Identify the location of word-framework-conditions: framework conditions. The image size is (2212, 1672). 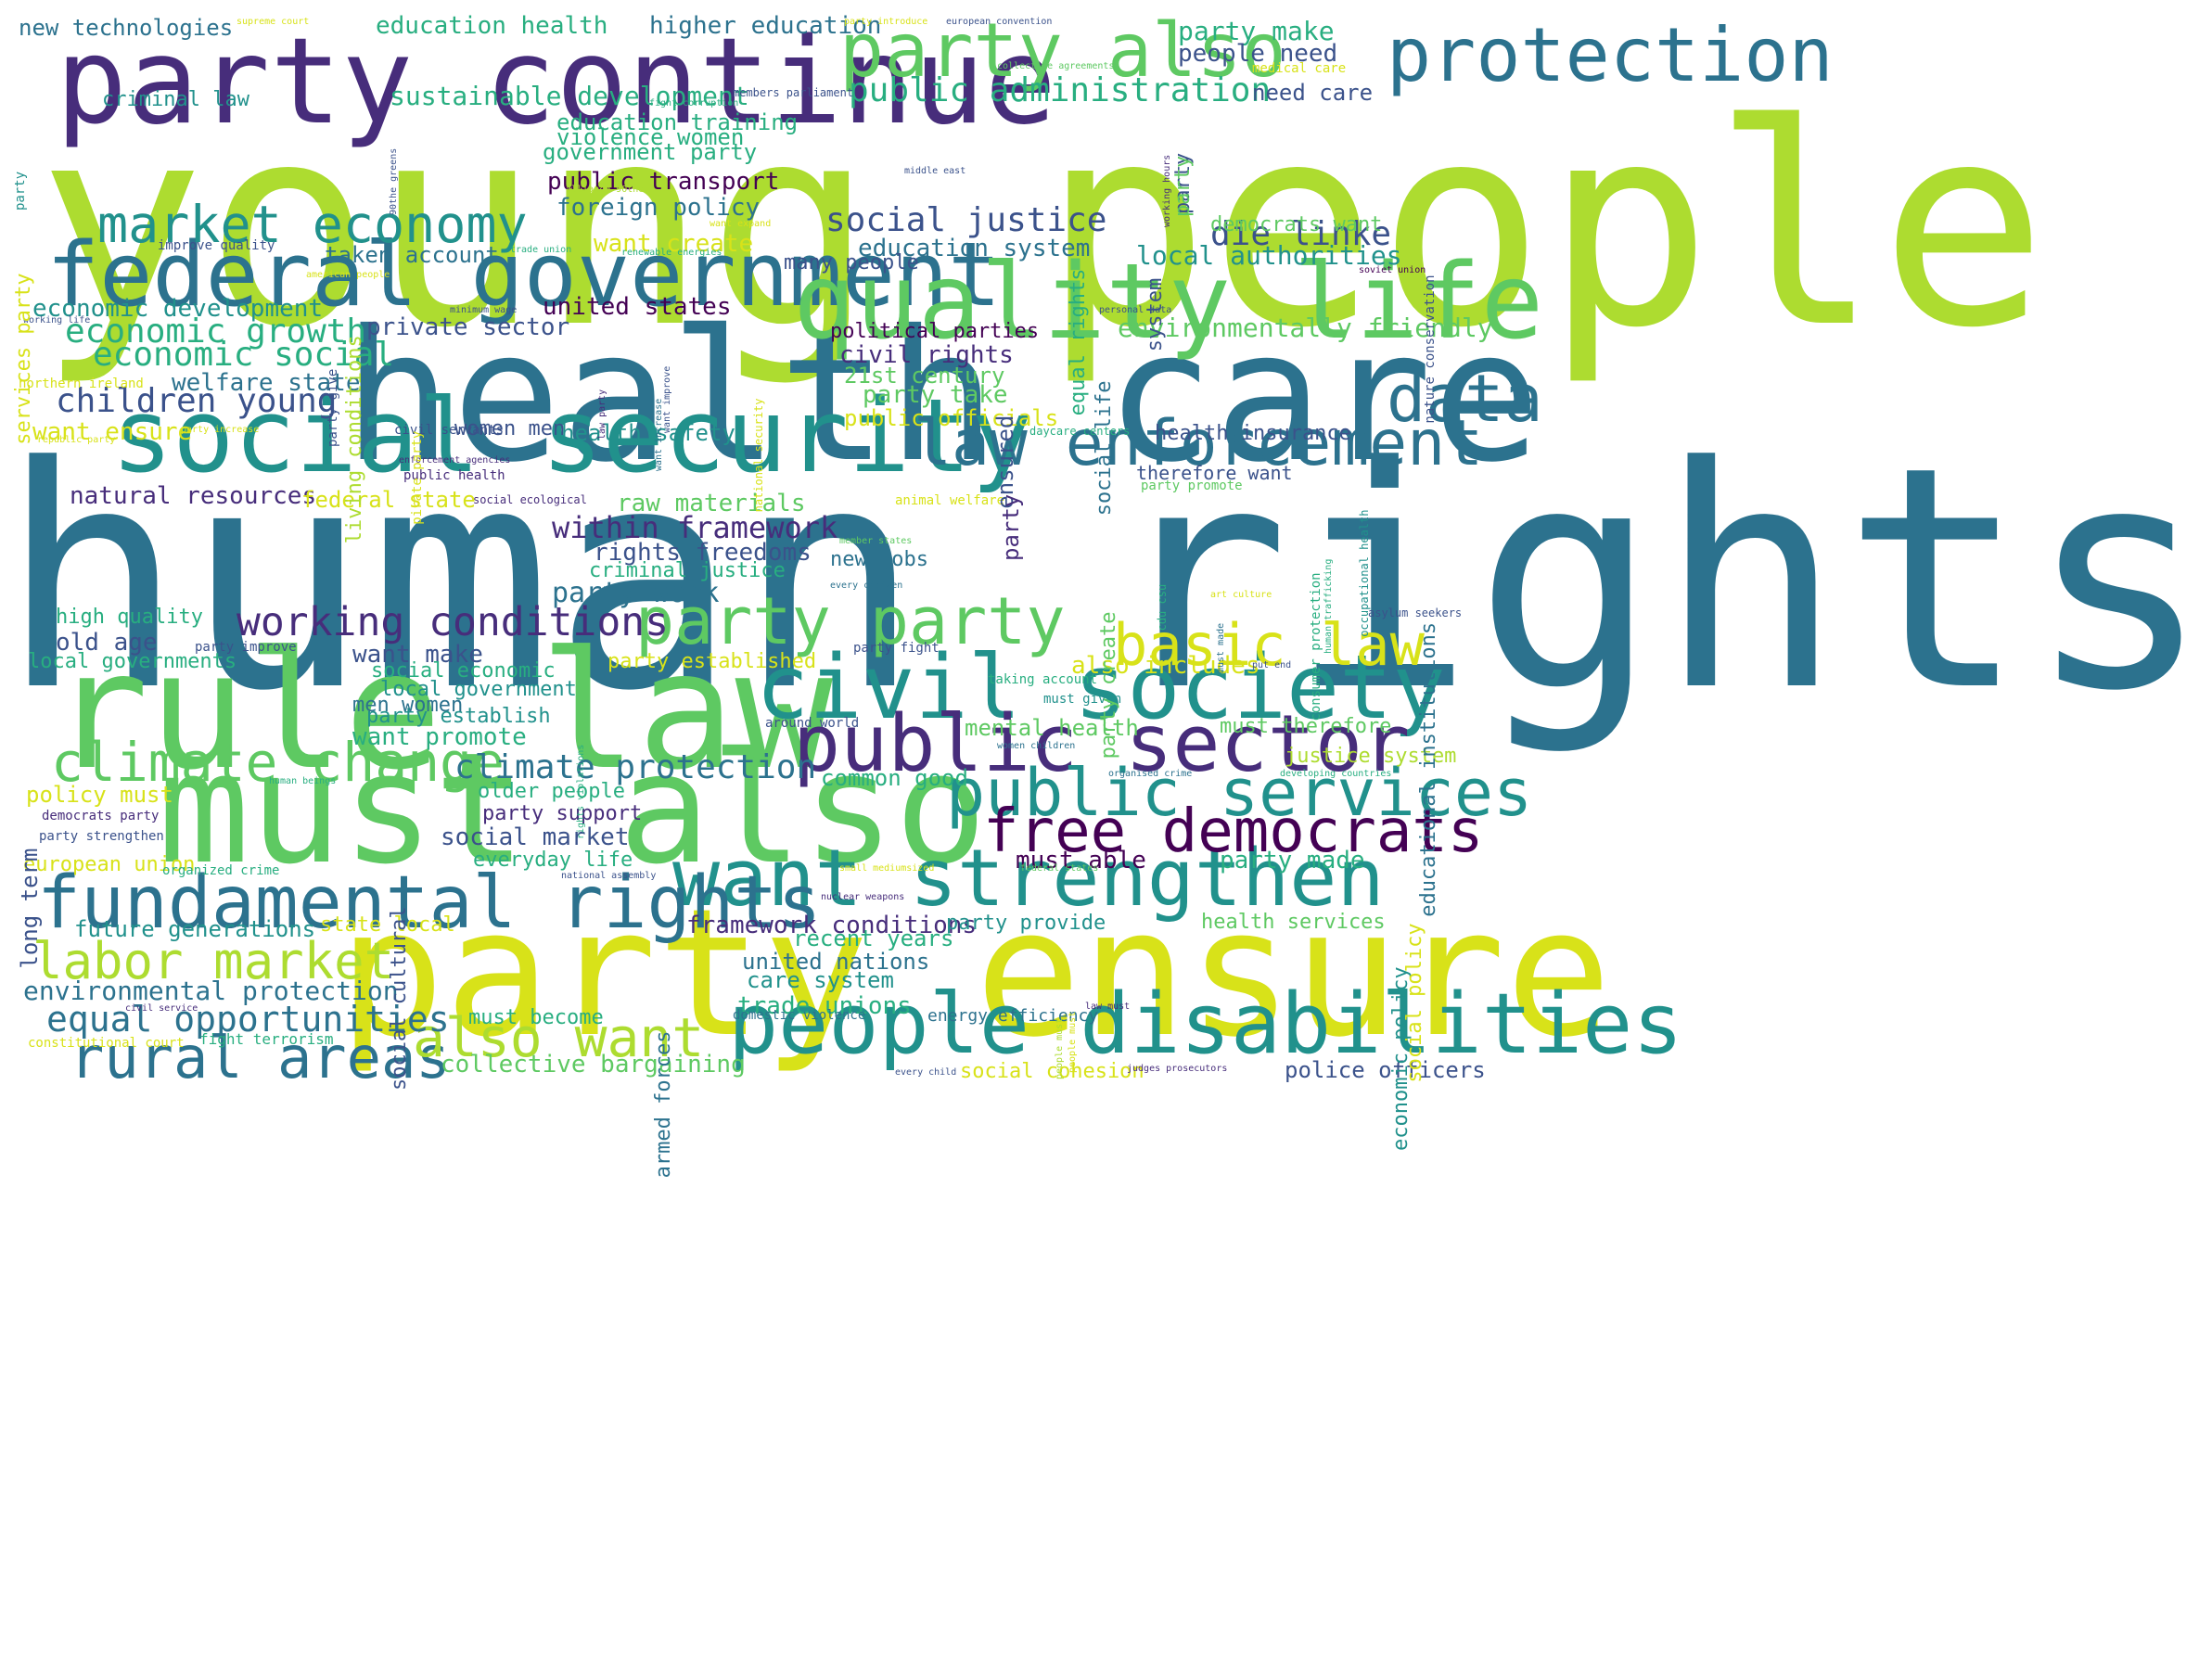
(832, 925).